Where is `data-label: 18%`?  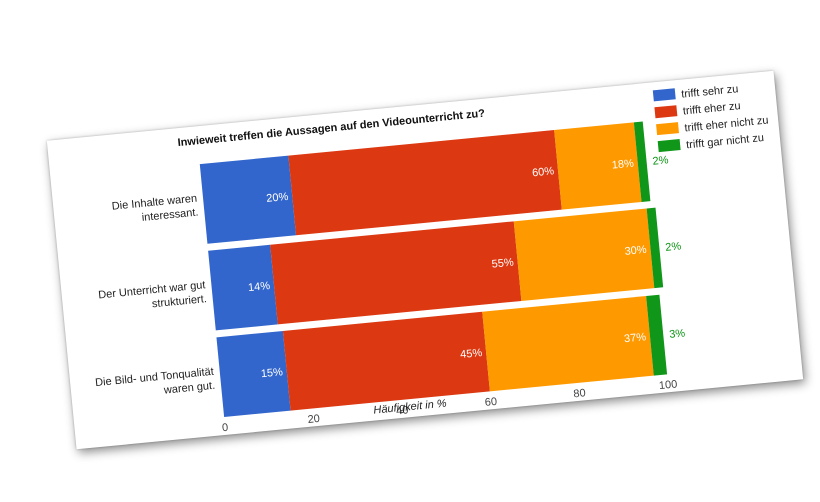
data-label: 18% is located at coordinates (622, 165).